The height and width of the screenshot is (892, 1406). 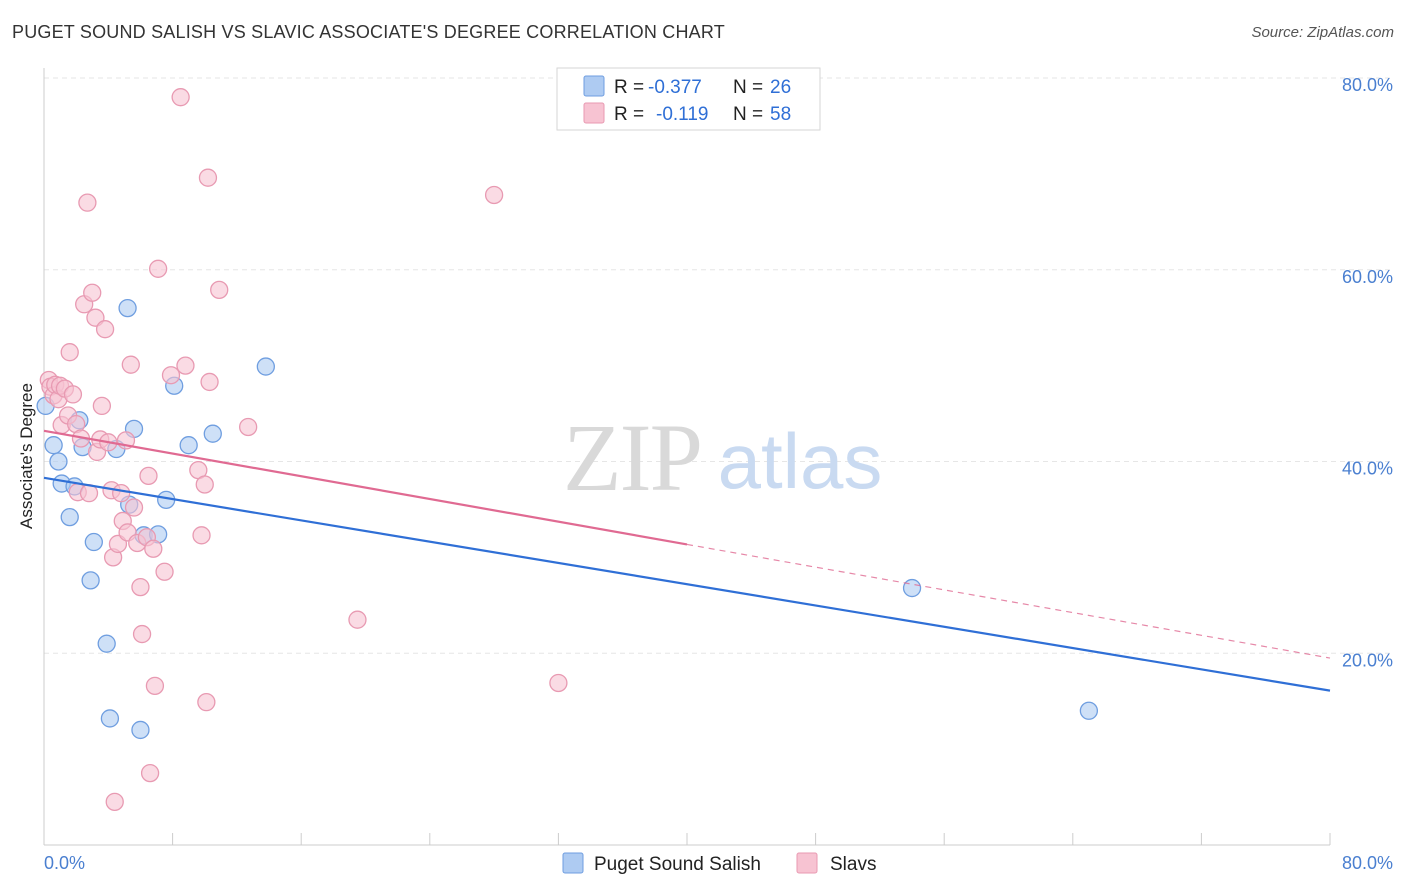 I want to click on x-tick-label: 0.0%, so click(x=64, y=863).